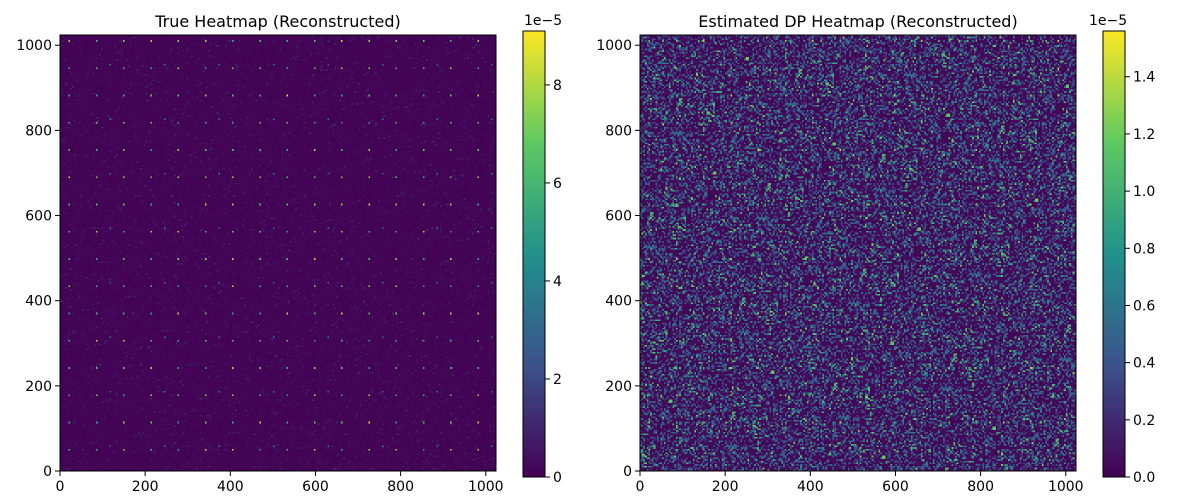 This screenshot has height=500, width=1200. What do you see at coordinates (1144, 478) in the screenshot?
I see `colorbar-tick-label: 0.0` at bounding box center [1144, 478].